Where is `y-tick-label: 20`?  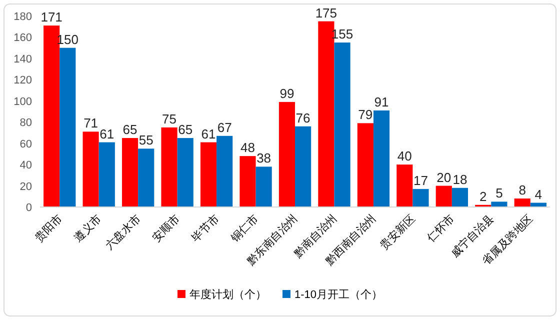 y-tick-label: 20 is located at coordinates (26, 186).